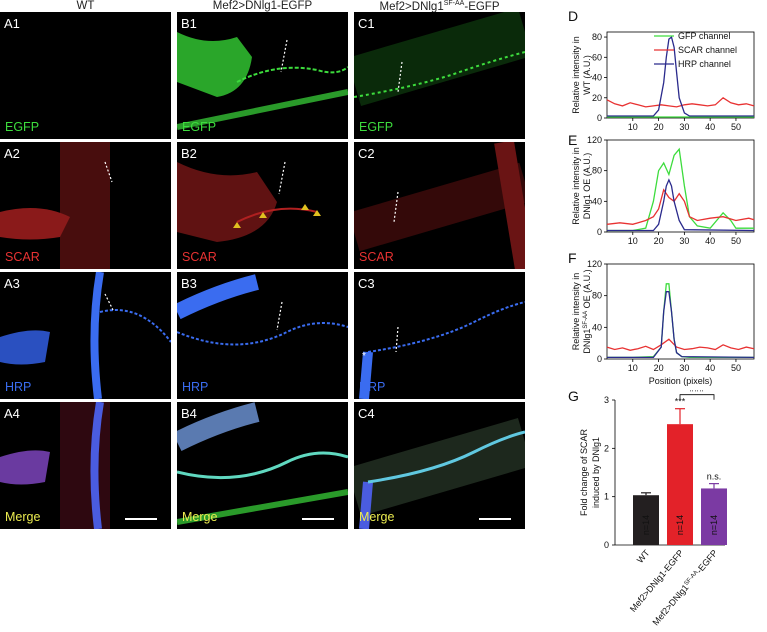 This screenshot has width=767, height=632. What do you see at coordinates (697, 397) in the screenshot?
I see `comparison-bracket` at bounding box center [697, 397].